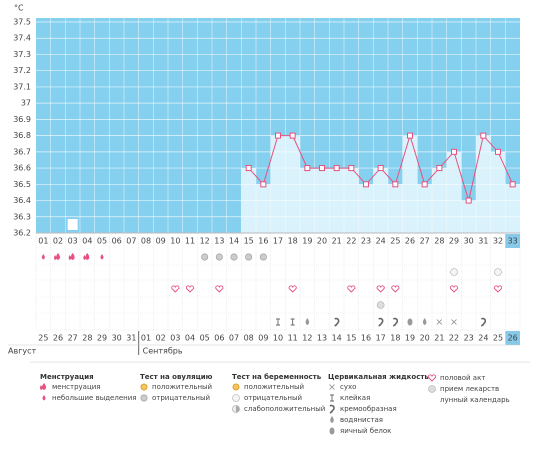 Image resolution: width=550 pixels, height=453 pixels. I want to click on x-tick-label: 29, so click(454, 241).